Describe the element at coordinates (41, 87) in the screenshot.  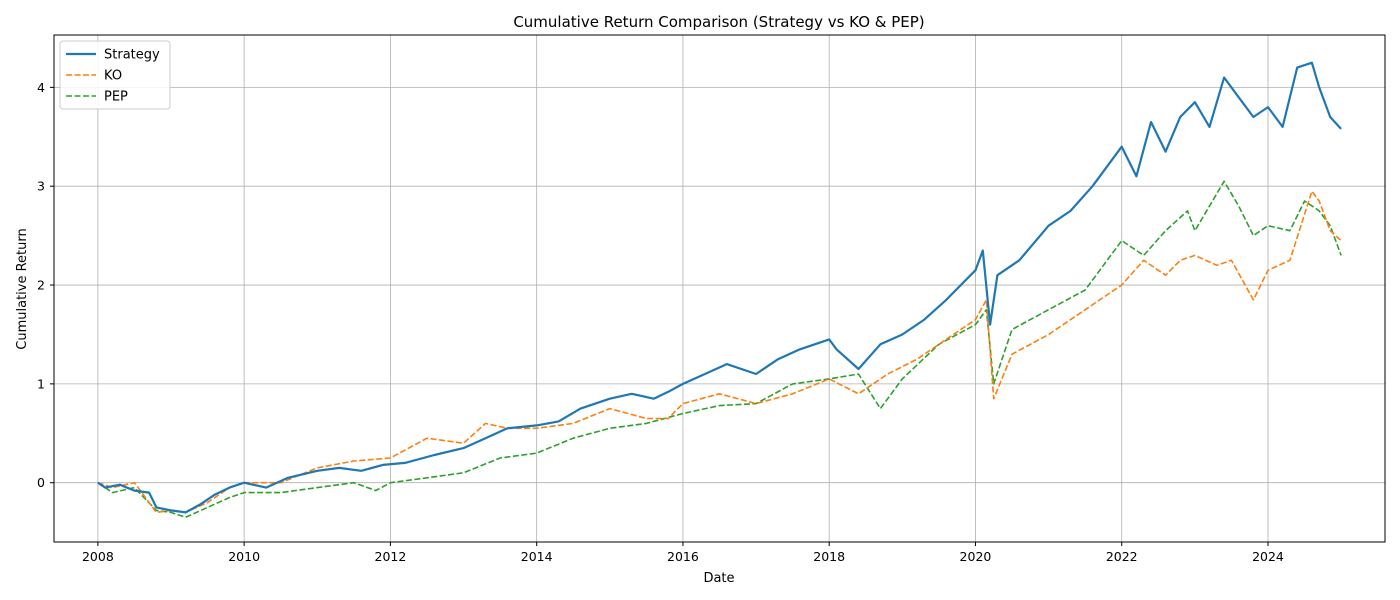
I see `y-tick-label: 4` at that location.